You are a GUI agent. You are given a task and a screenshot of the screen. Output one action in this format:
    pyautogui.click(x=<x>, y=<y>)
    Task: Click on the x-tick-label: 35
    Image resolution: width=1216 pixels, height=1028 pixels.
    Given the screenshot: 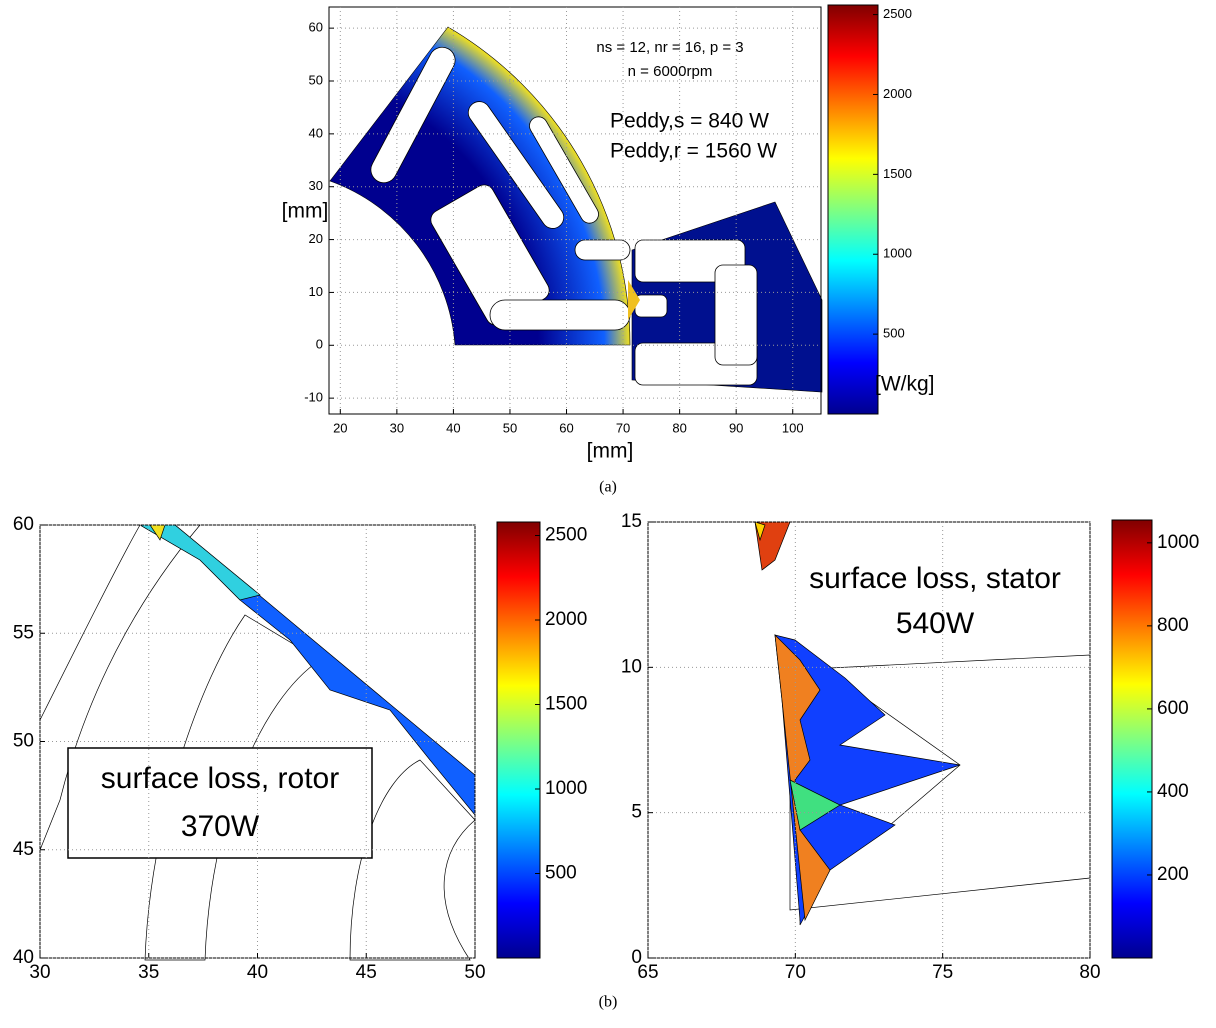 What is the action you would take?
    pyautogui.click(x=148, y=972)
    